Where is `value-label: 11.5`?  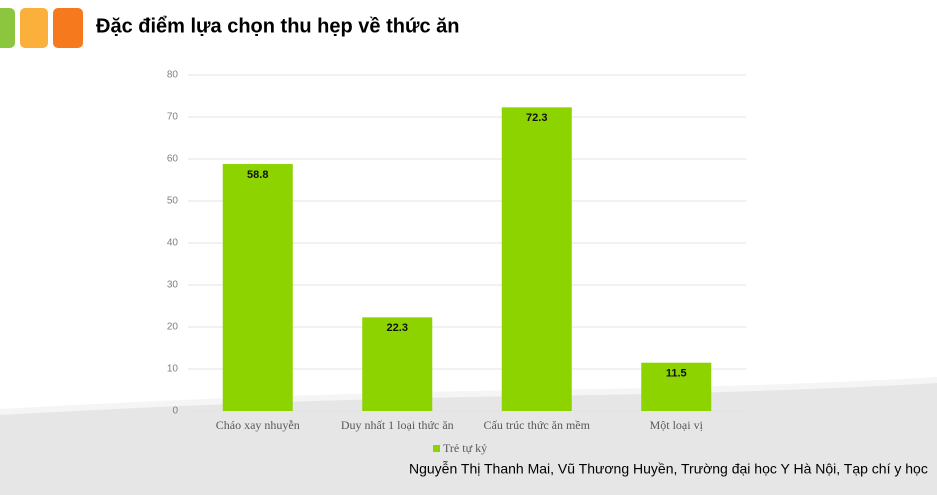
value-label: 11.5 is located at coordinates (676, 374).